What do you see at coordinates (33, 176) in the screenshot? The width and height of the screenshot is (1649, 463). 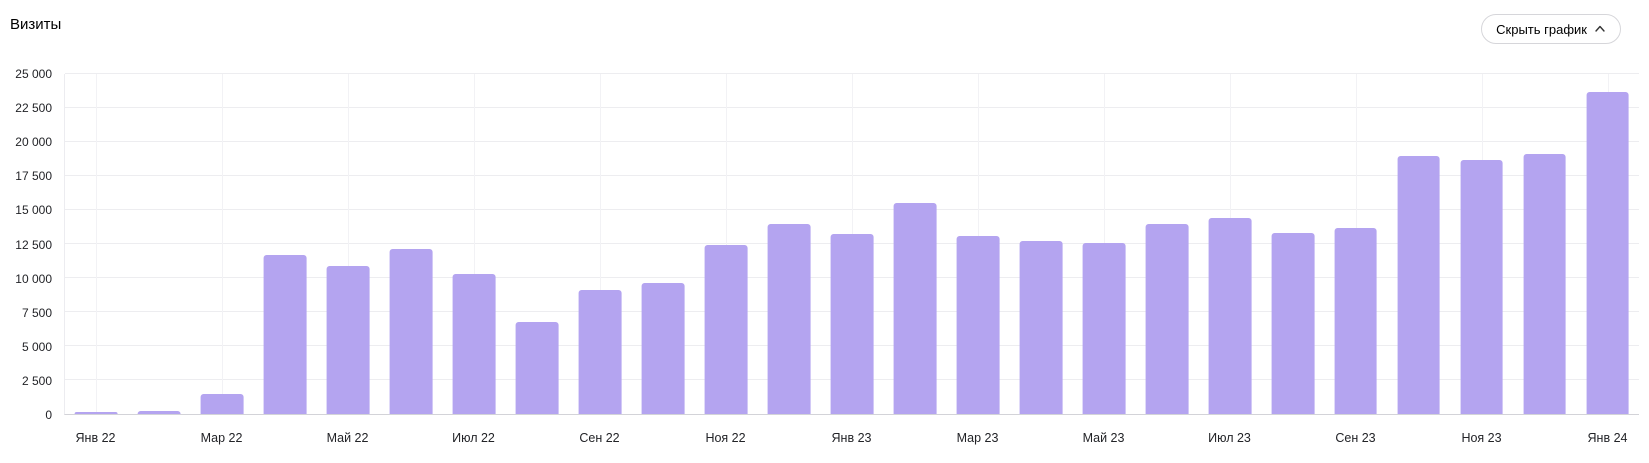 I see `y-tick-label: 17 500` at bounding box center [33, 176].